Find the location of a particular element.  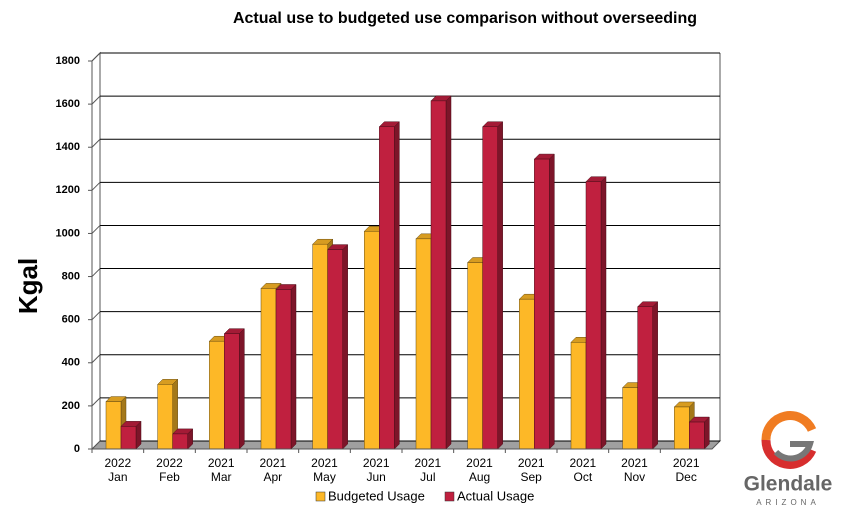

x-tick-label: Nov is located at coordinates (634, 477).